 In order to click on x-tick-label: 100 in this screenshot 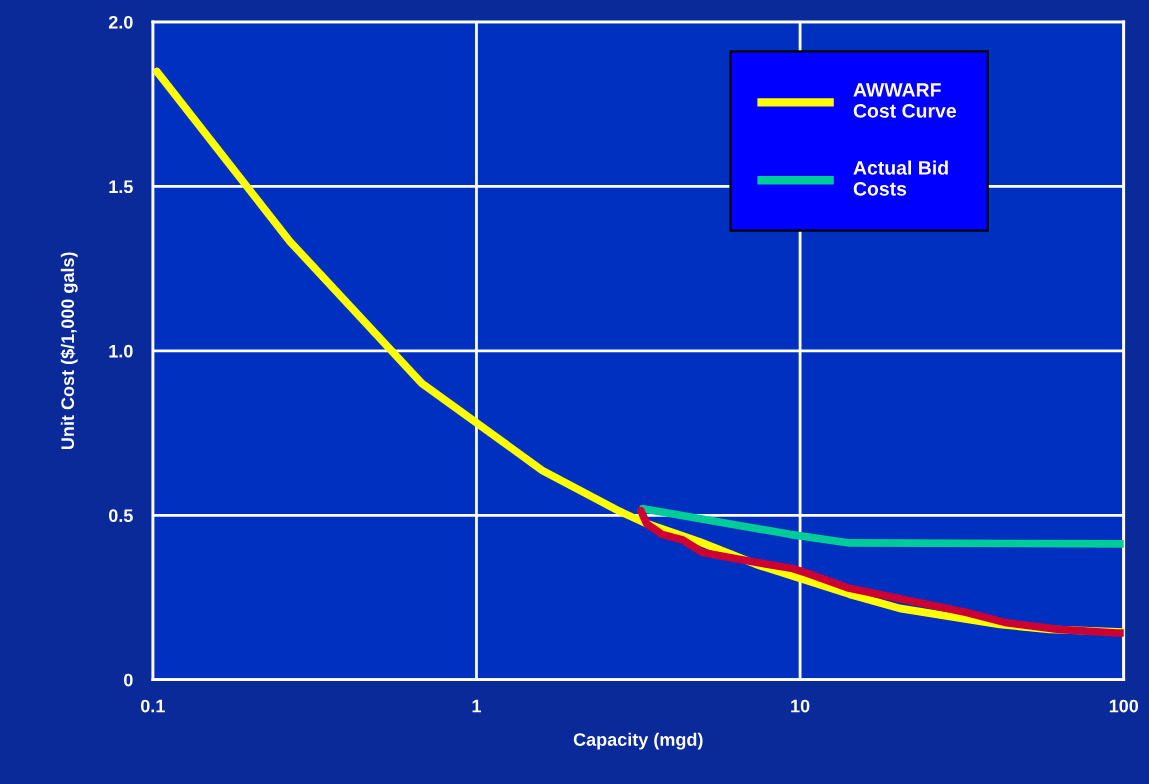, I will do `click(1124, 706)`.